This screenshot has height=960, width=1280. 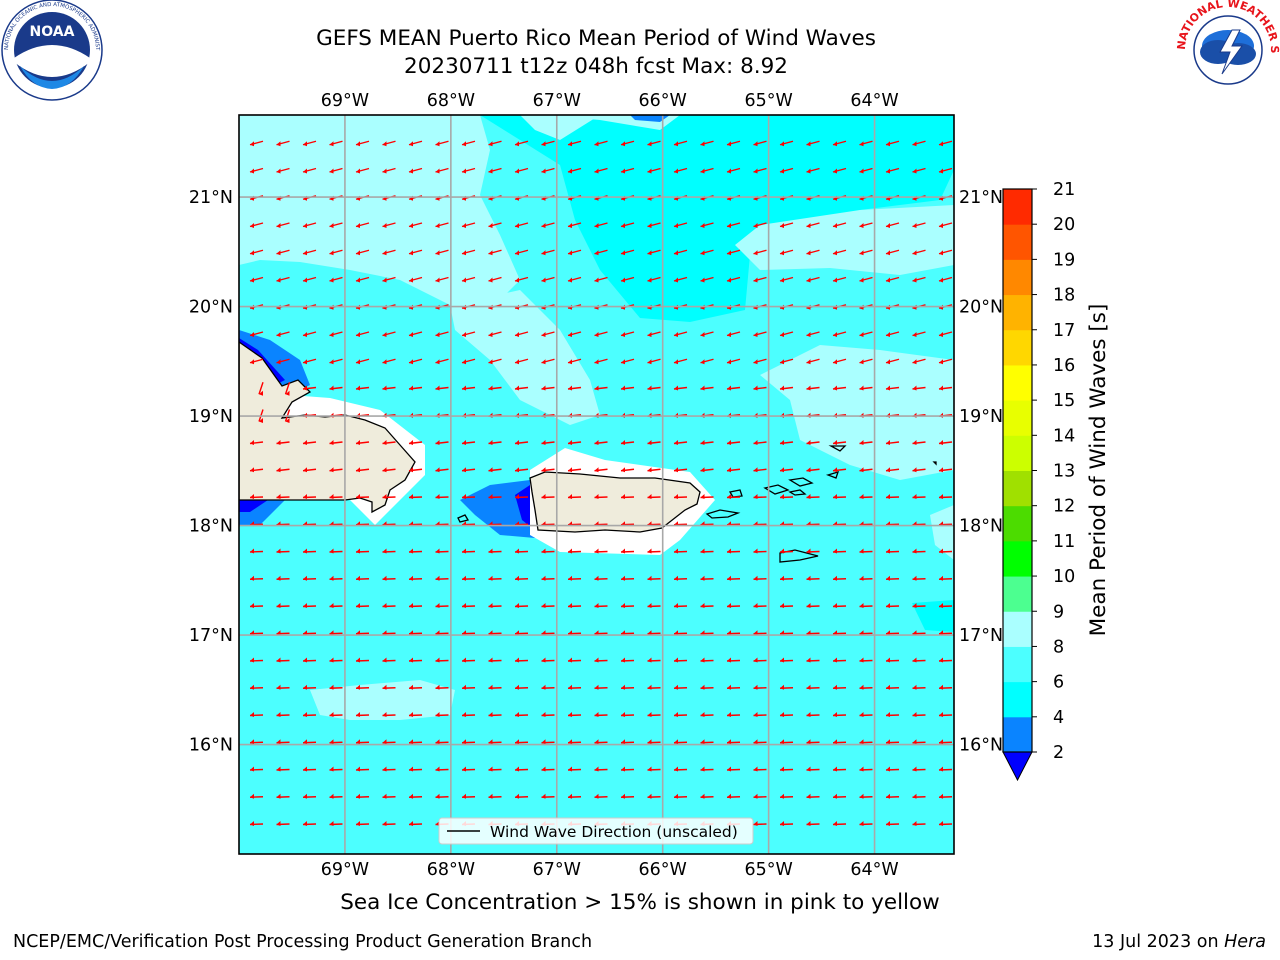 I want to click on lat-label-left: 16°N, so click(x=211, y=746).